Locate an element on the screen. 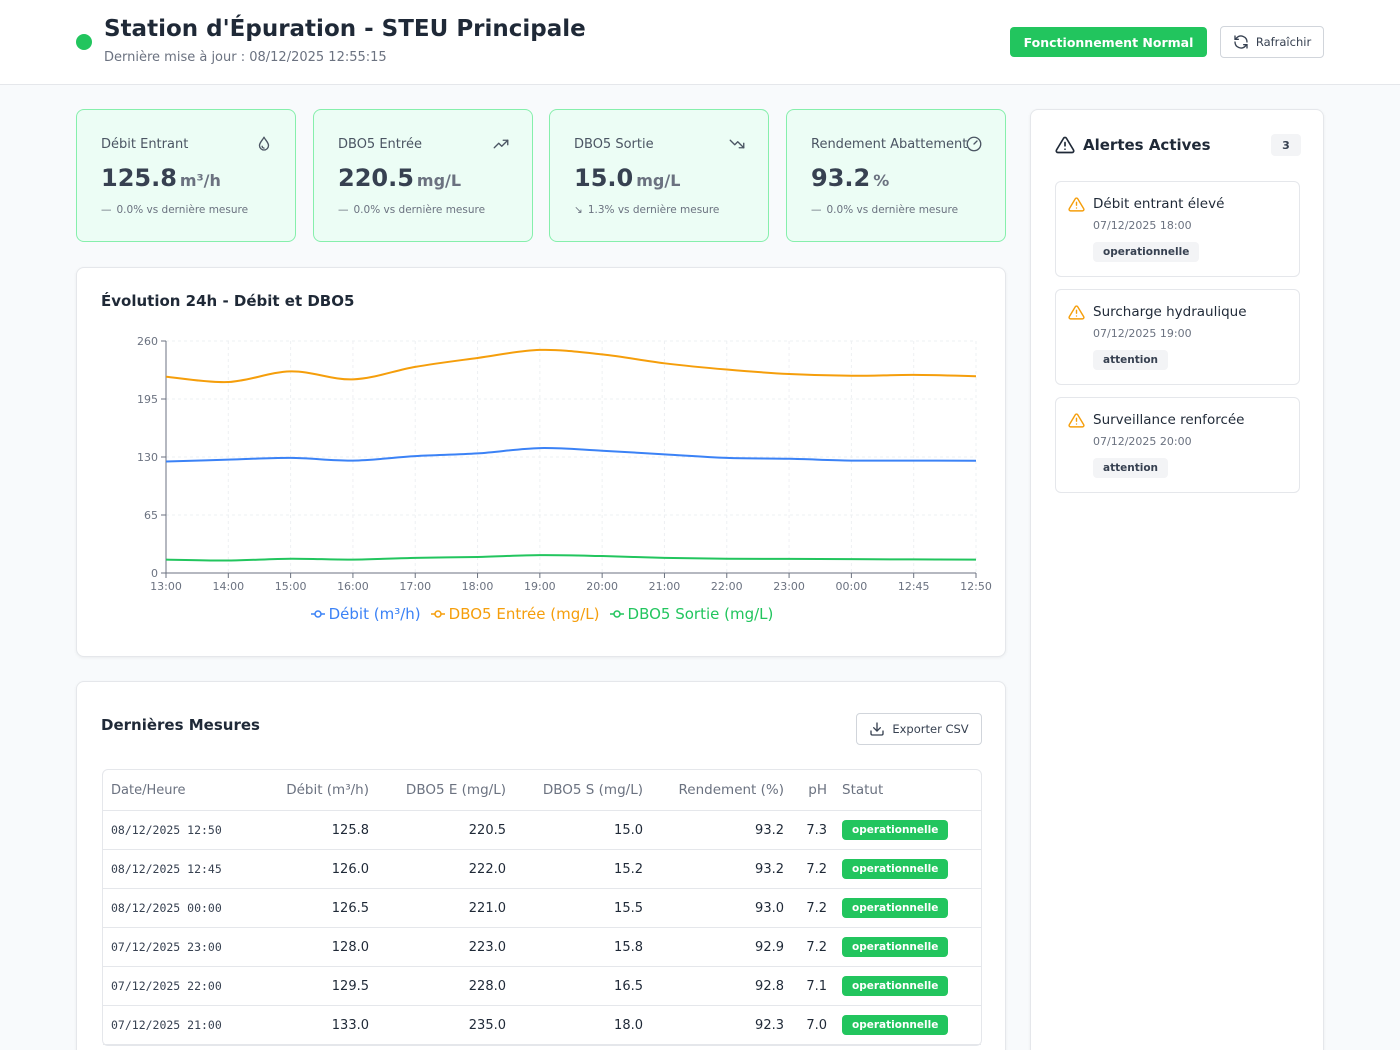  kpi-value: 125.8 m³/h is located at coordinates (161, 178).